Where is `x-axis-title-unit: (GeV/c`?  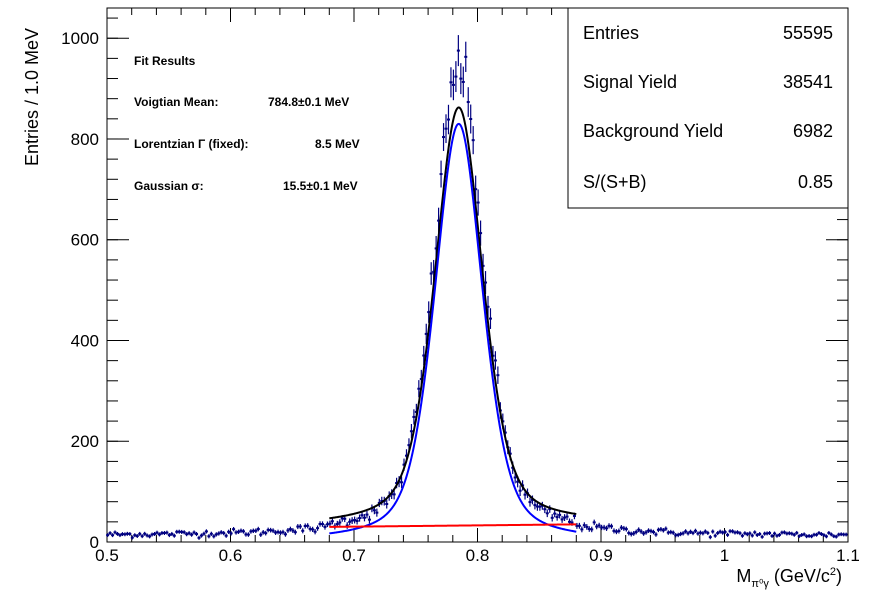
x-axis-title-unit: (GeV/c is located at coordinates (799, 576).